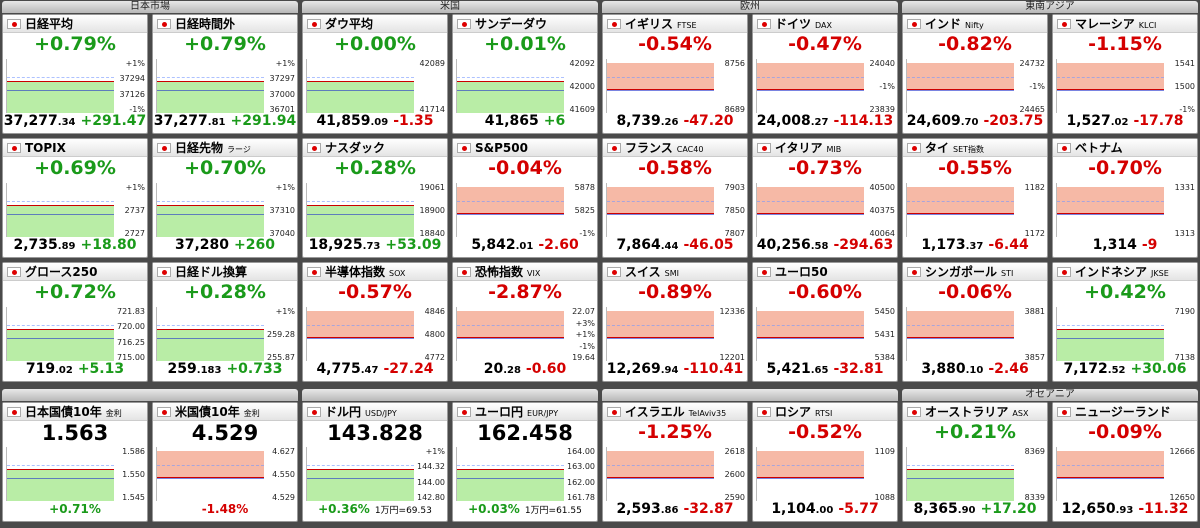 The width and height of the screenshot is (1200, 528). What do you see at coordinates (131, 342) in the screenshot?
I see `axis-label: 716.25` at bounding box center [131, 342].